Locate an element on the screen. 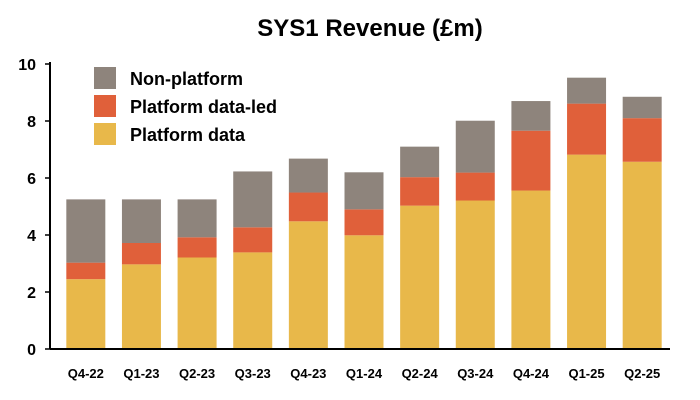  legend-label-platform-data-led: Platform data-led is located at coordinates (203, 107).